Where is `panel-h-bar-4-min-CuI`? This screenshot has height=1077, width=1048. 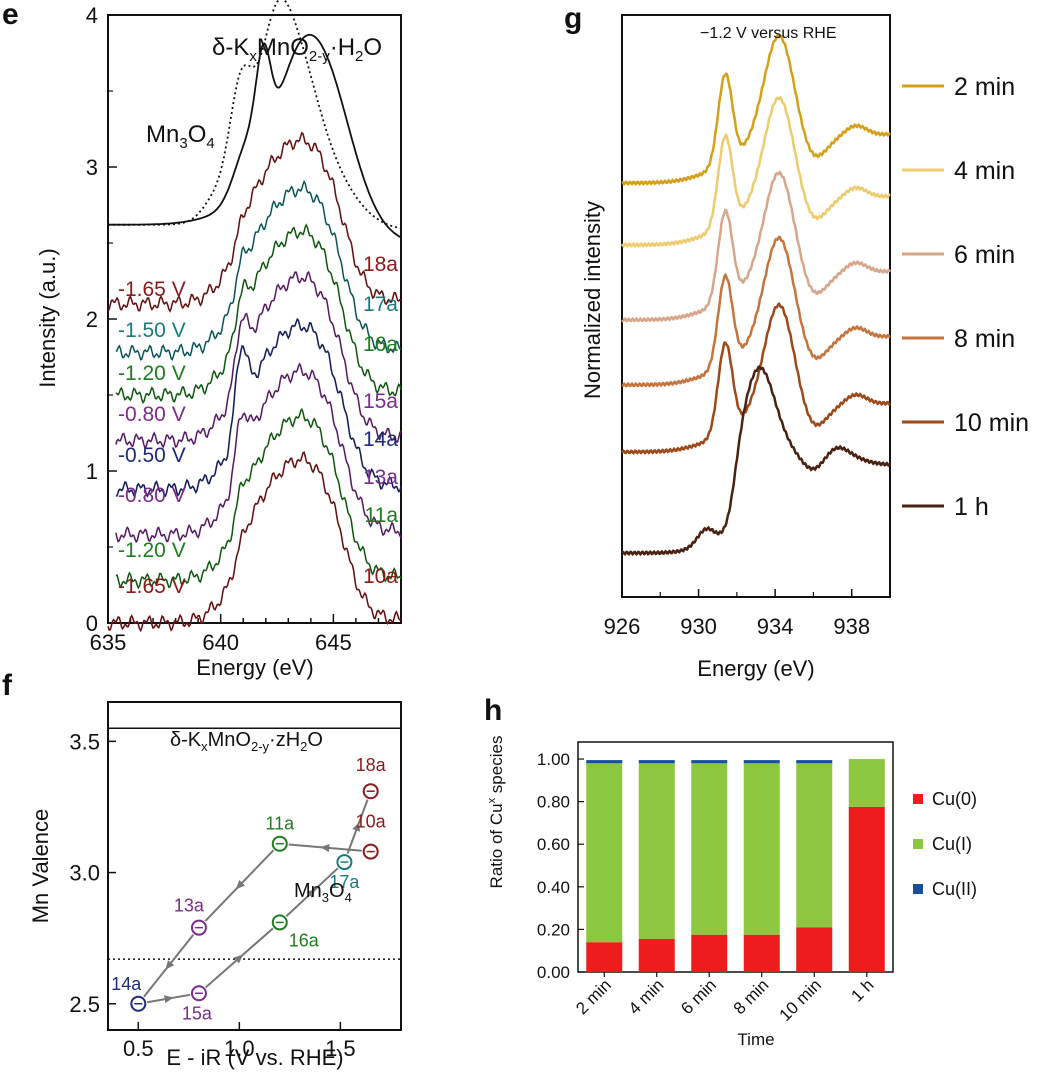 panel-h-bar-4-min-CuI is located at coordinates (656, 851).